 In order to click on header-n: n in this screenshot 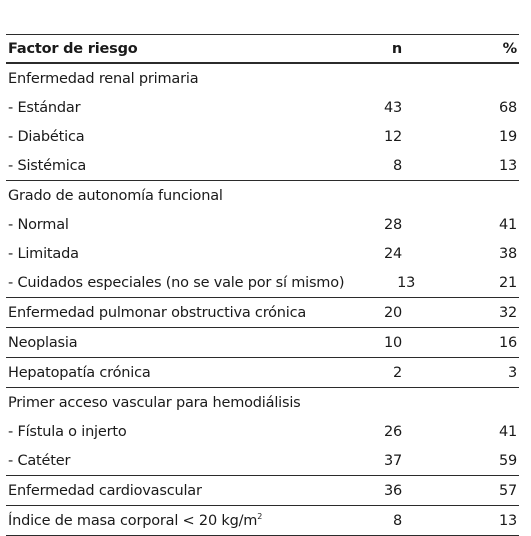, I will do `click(396, 48)`.